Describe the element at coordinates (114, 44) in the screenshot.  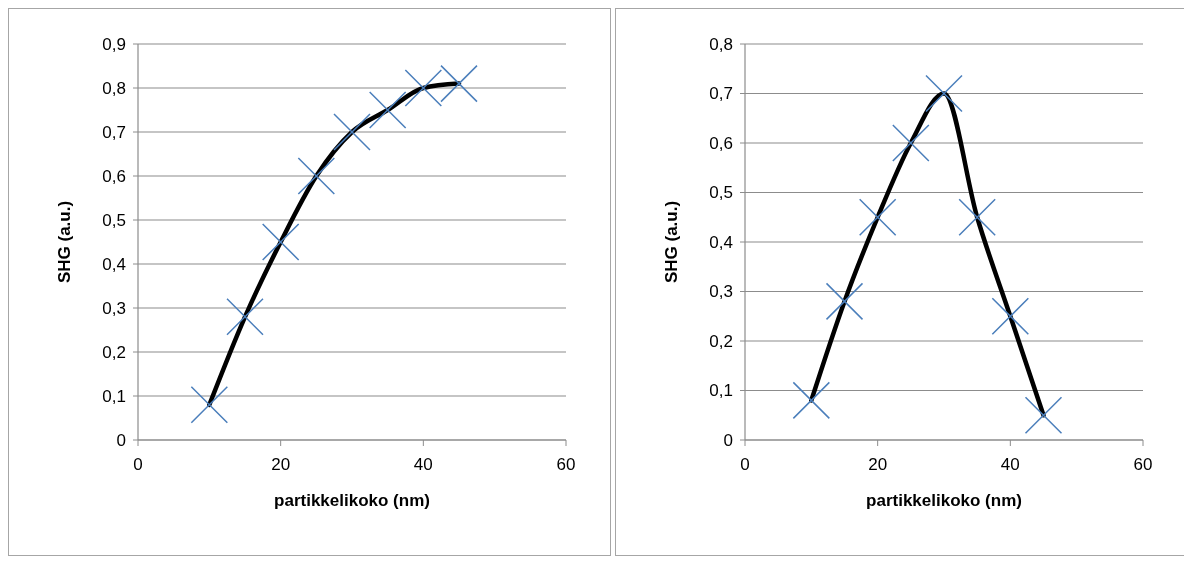
I see `y-tick-label: 0,9` at that location.